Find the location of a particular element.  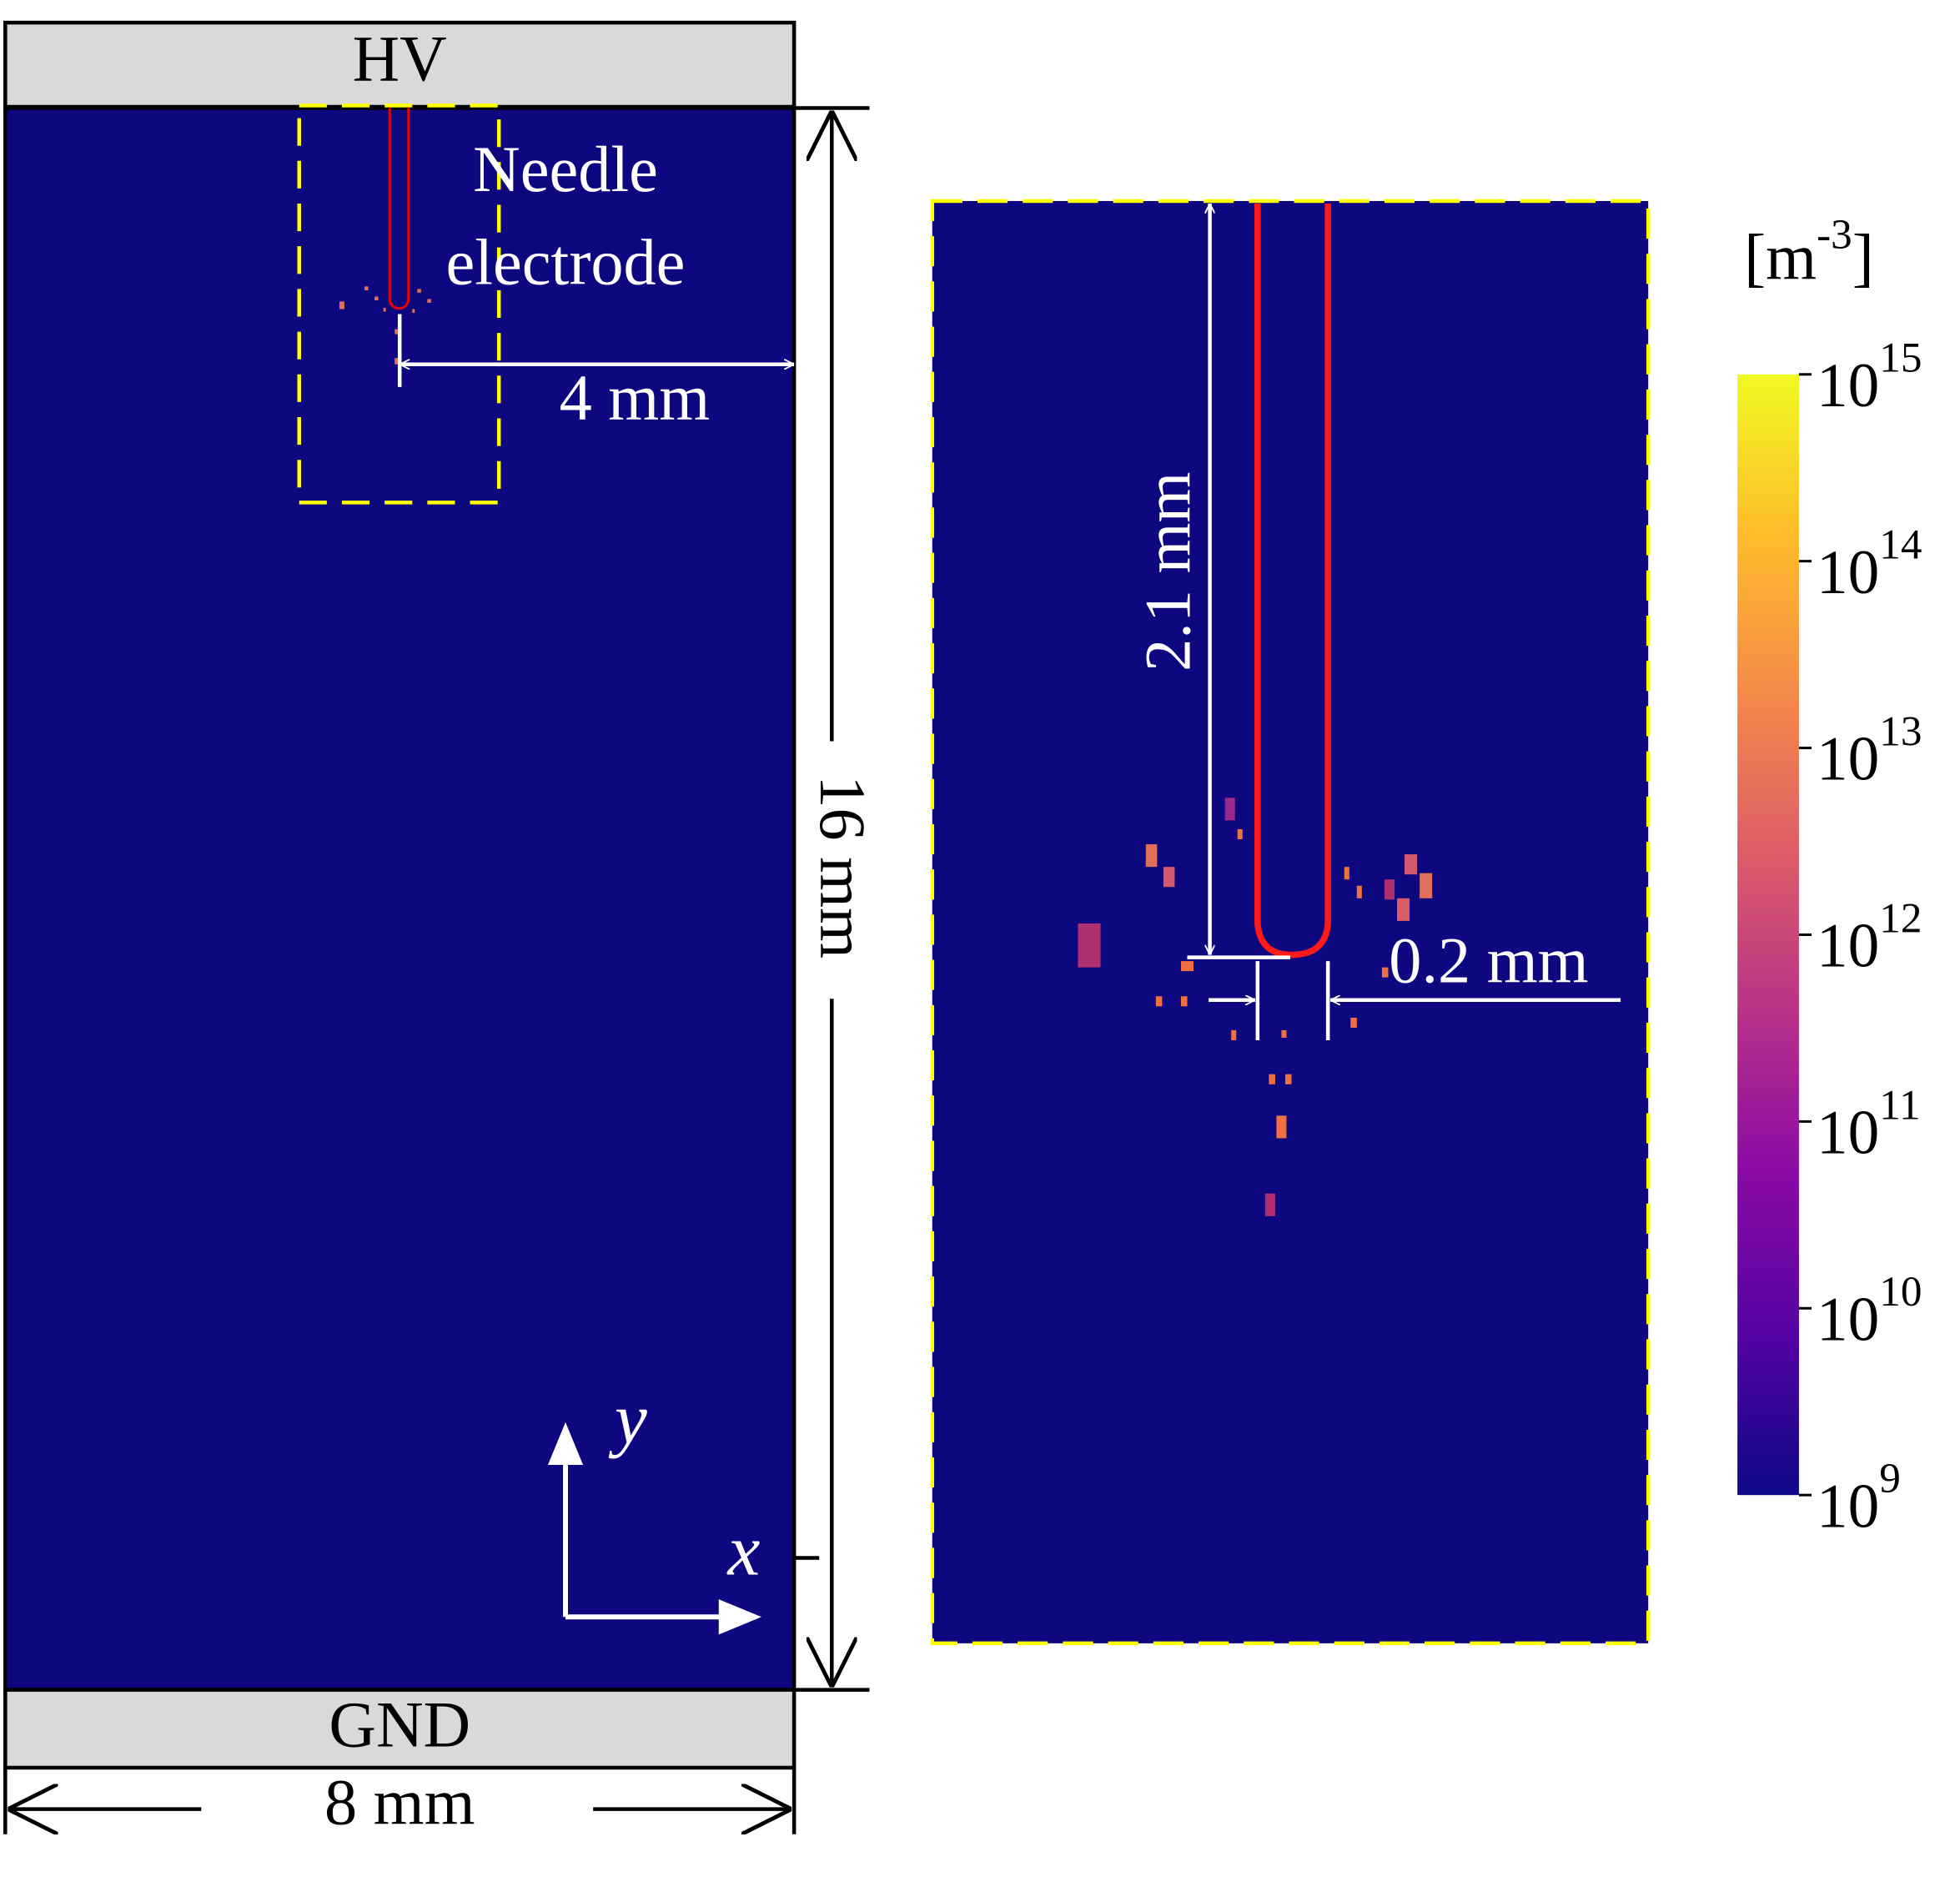

needle-width: 0.2 mm is located at coordinates (1488, 961).